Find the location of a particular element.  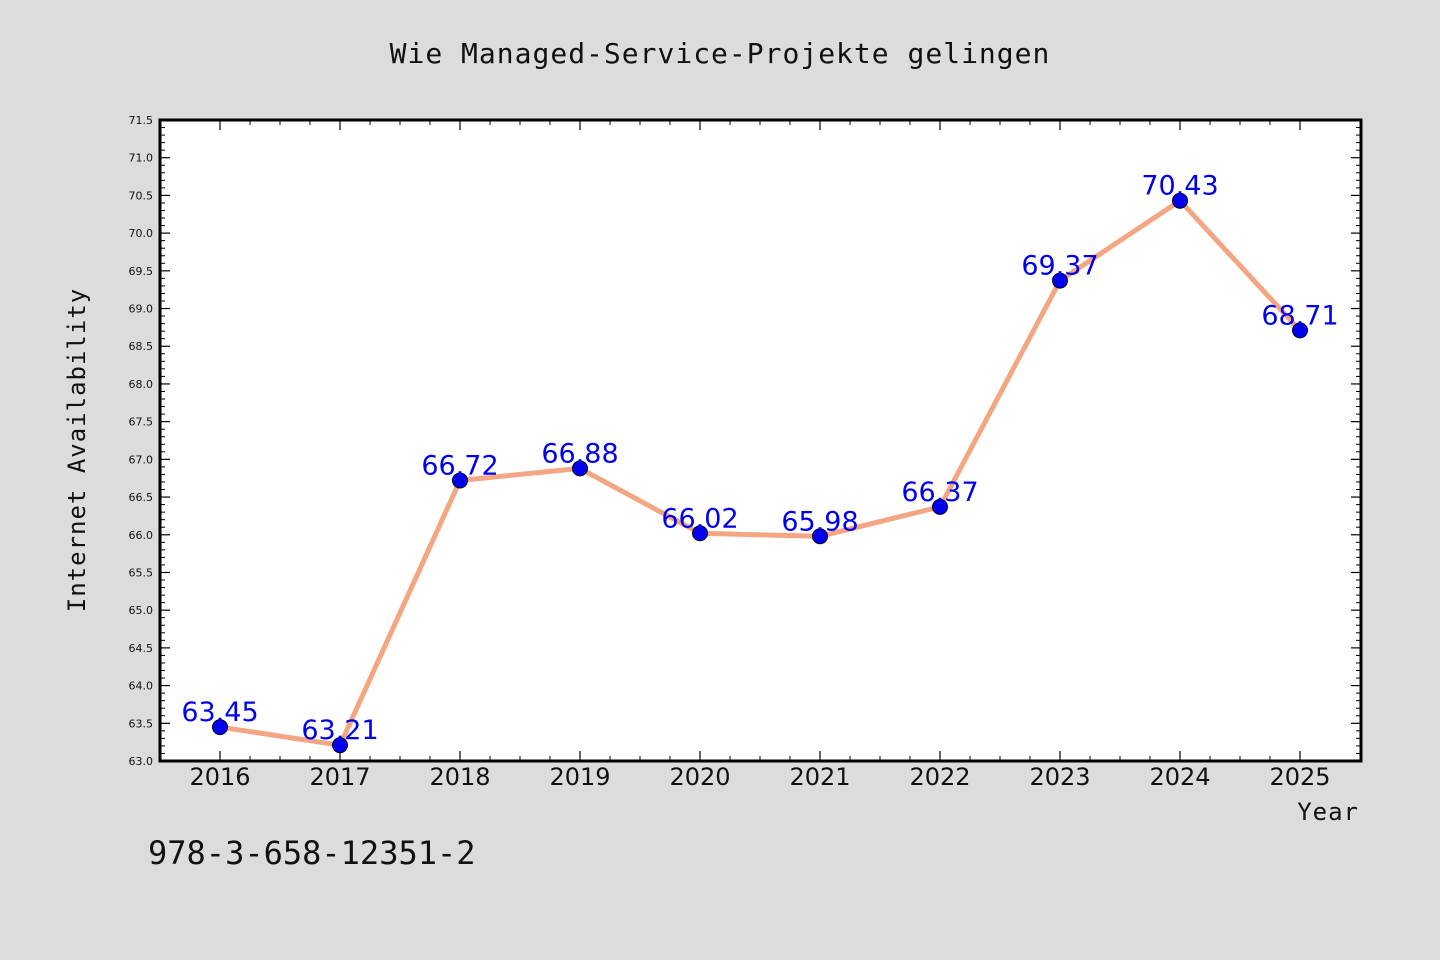

y-tick-label: 66.5 is located at coordinates (141, 497).